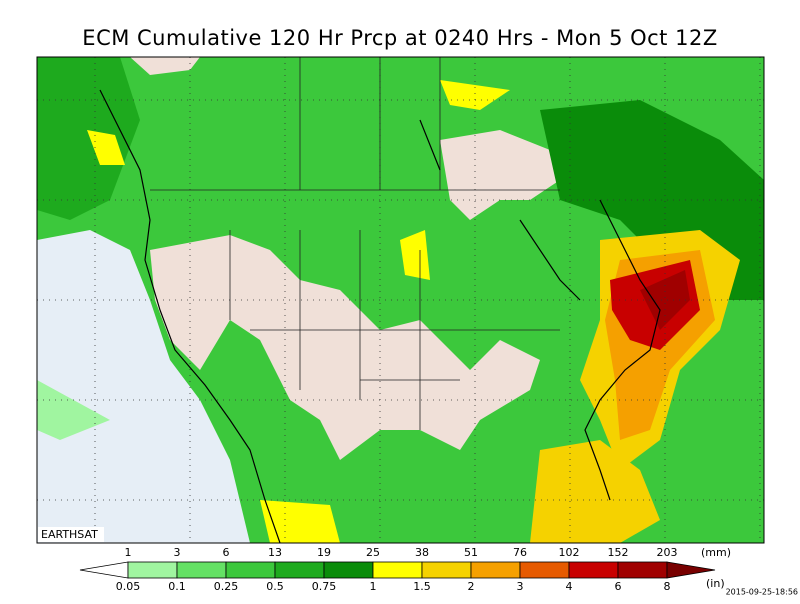  Describe the element at coordinates (665, 300) in the screenshot. I see `precip-6-8in` at that location.